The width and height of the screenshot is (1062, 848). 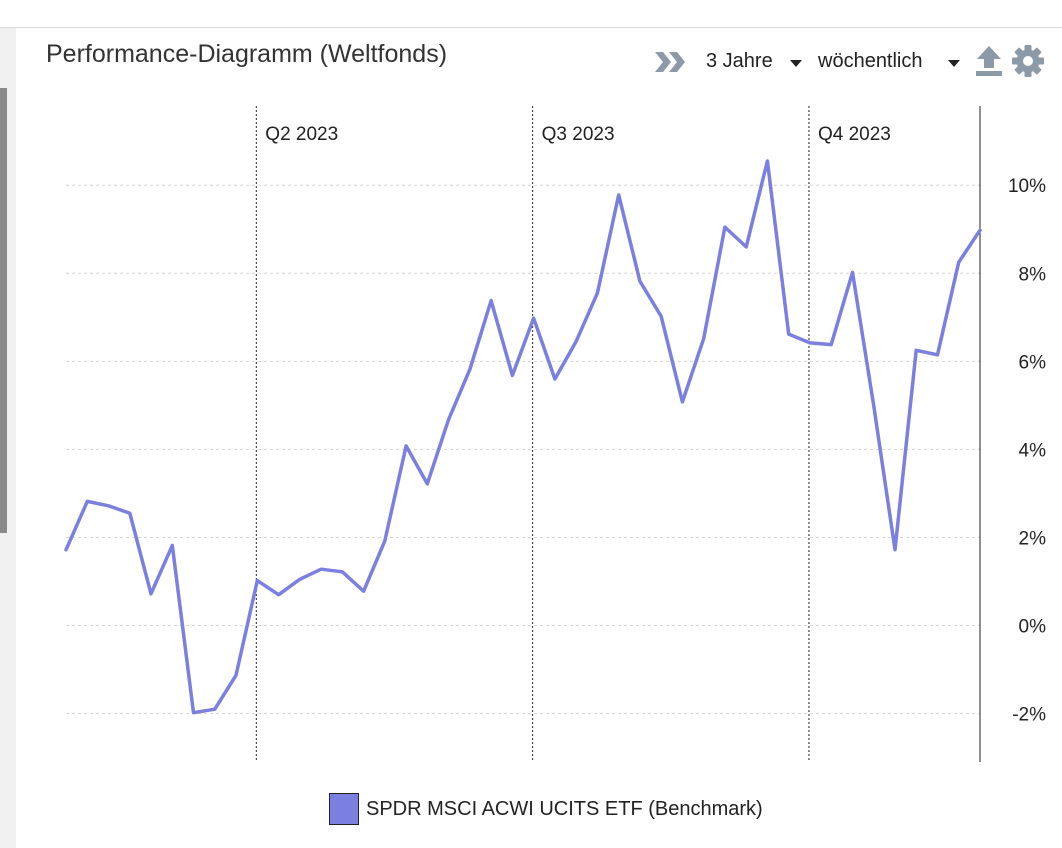 What do you see at coordinates (564, 808) in the screenshot?
I see `legend-label: SPDR MSCI ACWI UCITS ETF (Benchmark)` at bounding box center [564, 808].